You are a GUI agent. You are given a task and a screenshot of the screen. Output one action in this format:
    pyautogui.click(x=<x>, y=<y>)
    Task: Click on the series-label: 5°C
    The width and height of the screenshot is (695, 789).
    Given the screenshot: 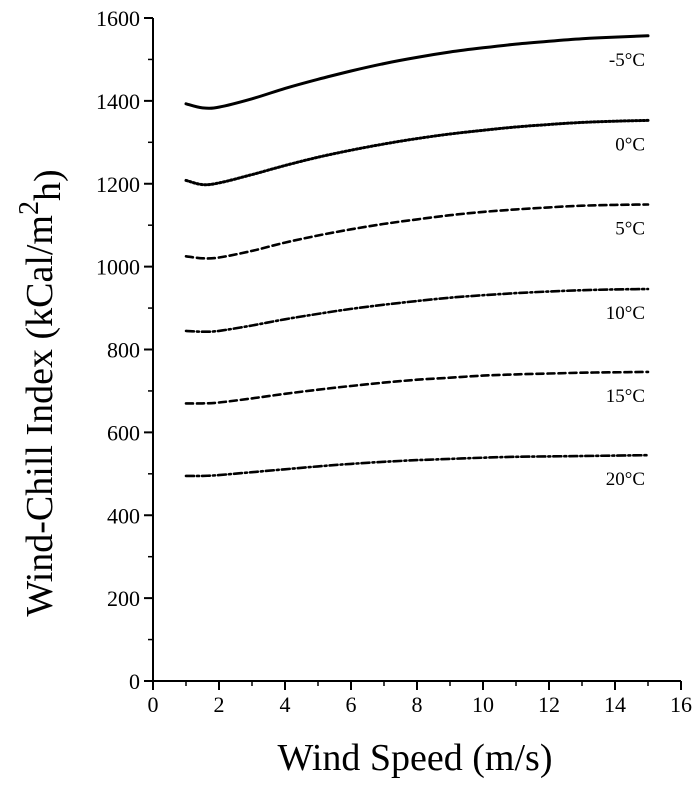 What is the action you would take?
    pyautogui.click(x=630, y=228)
    